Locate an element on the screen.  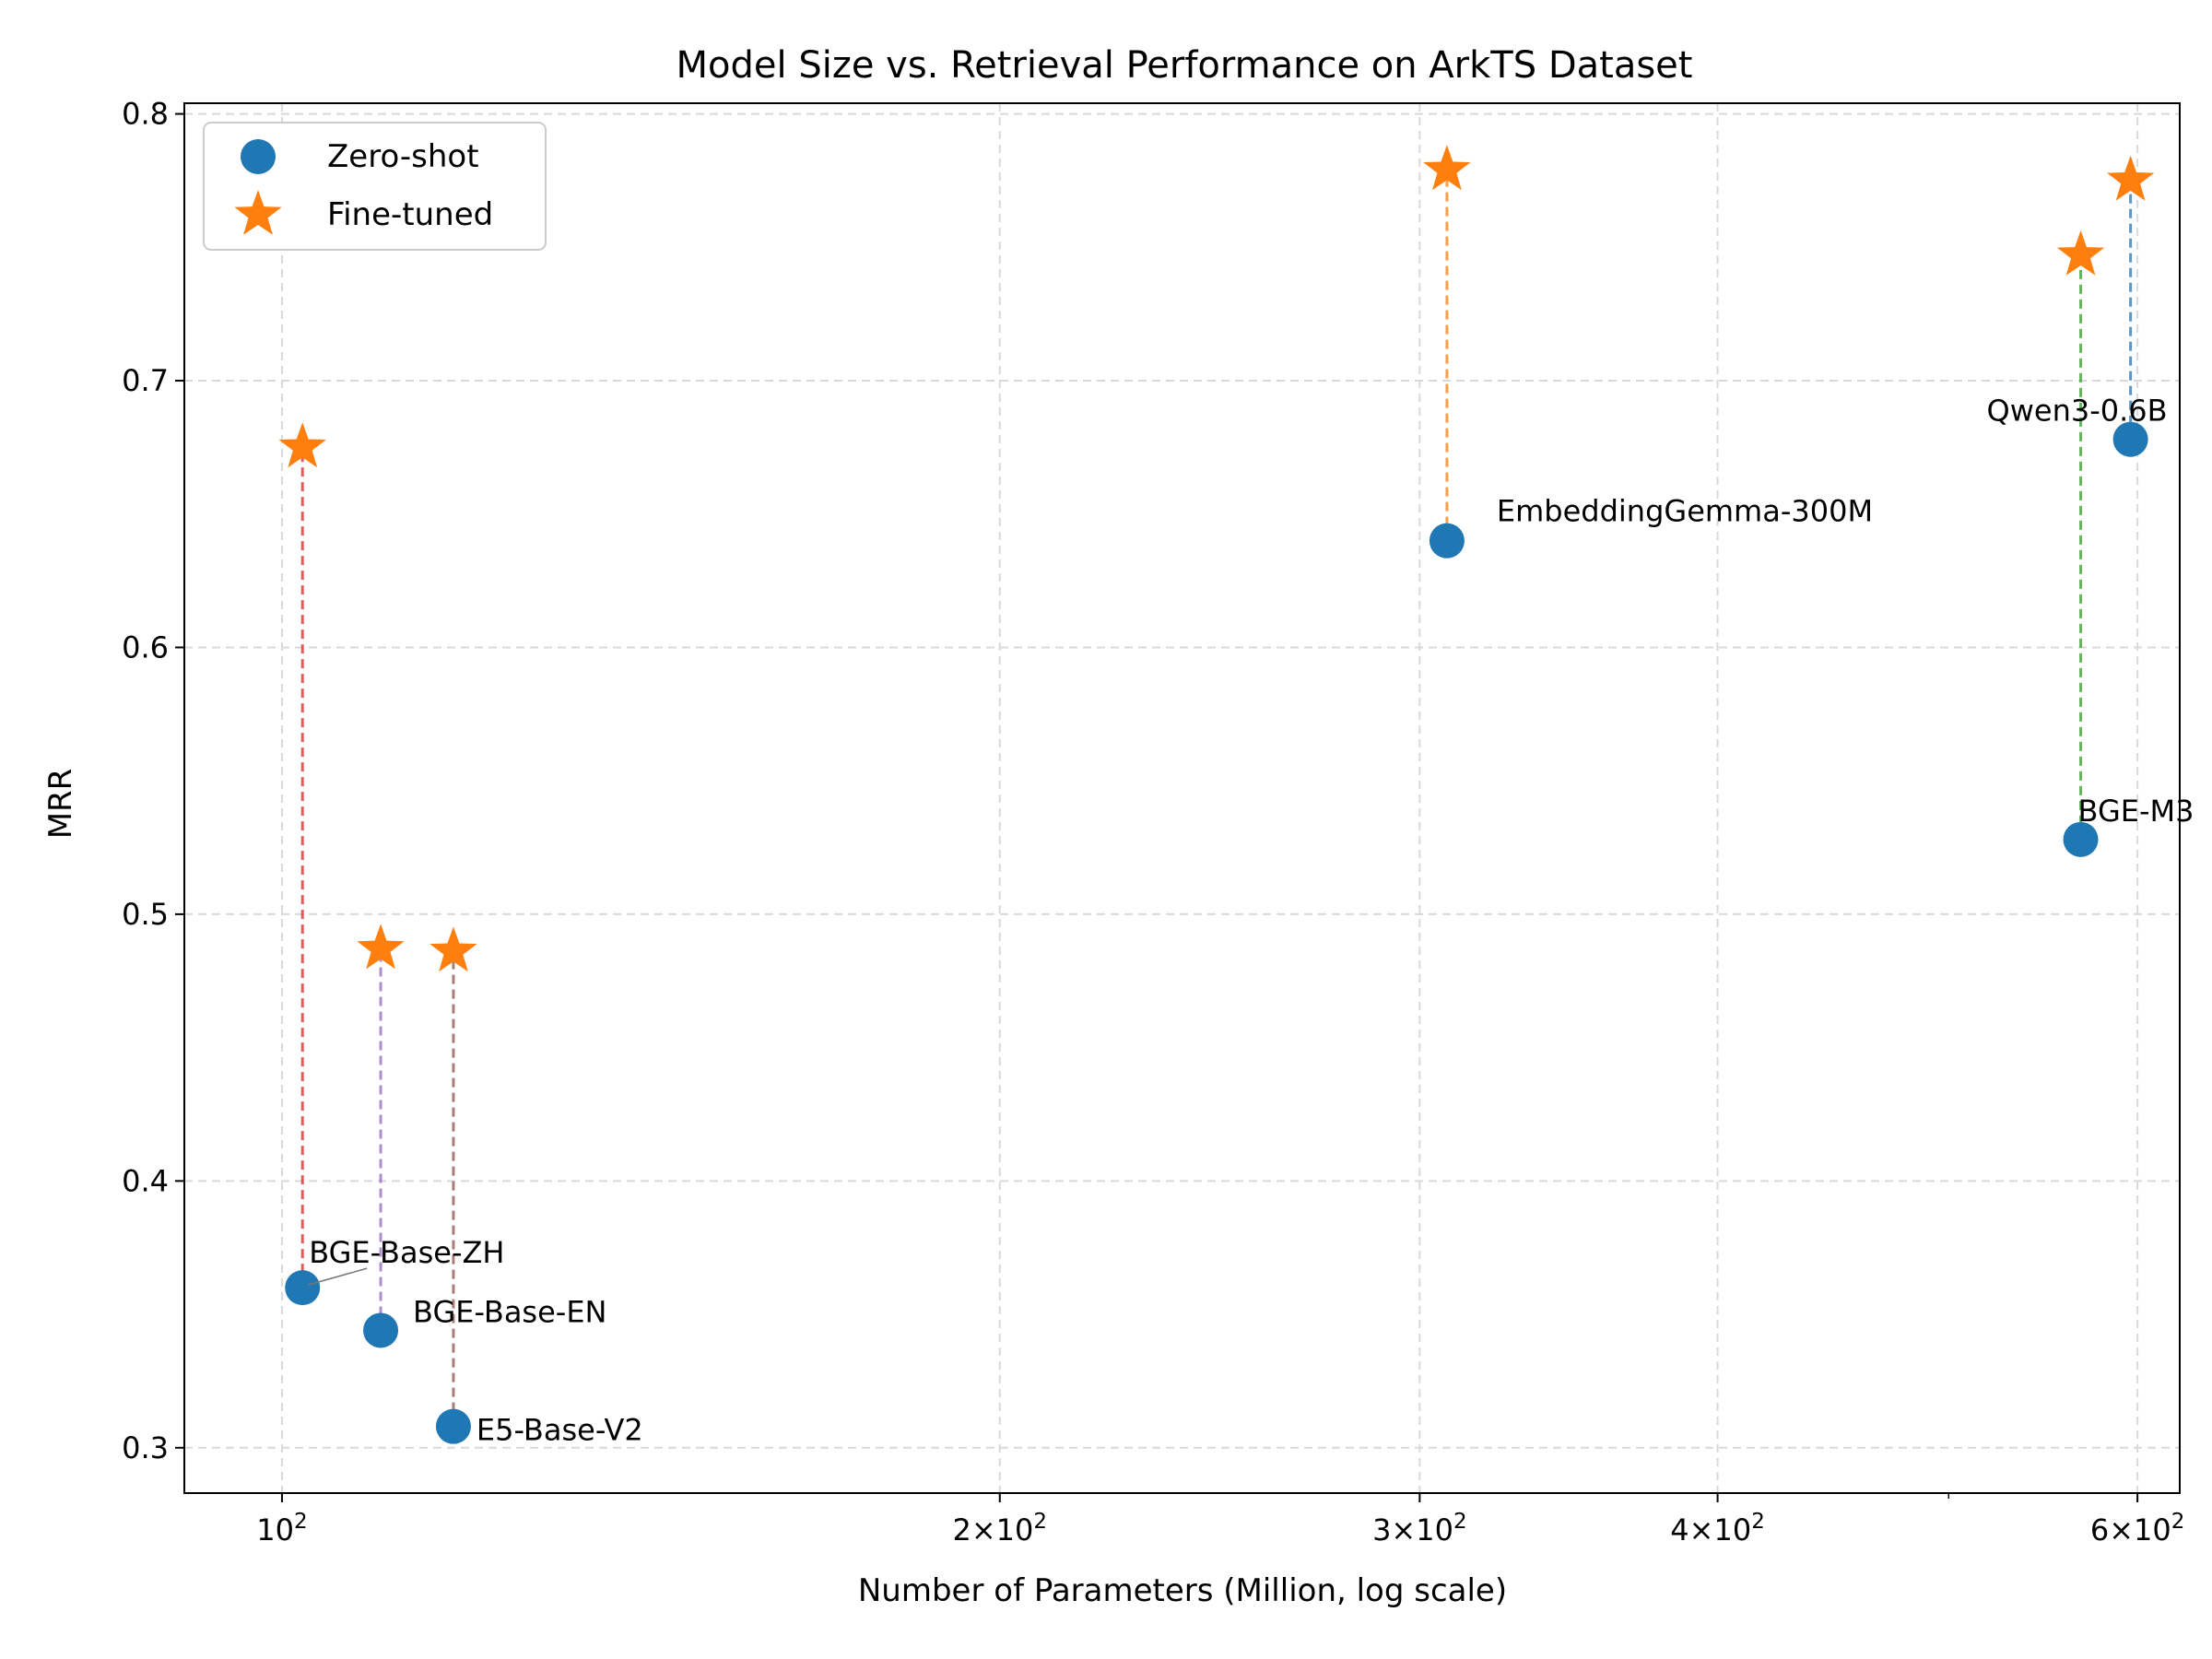
y-tick-label: 0.8 is located at coordinates (145, 114).